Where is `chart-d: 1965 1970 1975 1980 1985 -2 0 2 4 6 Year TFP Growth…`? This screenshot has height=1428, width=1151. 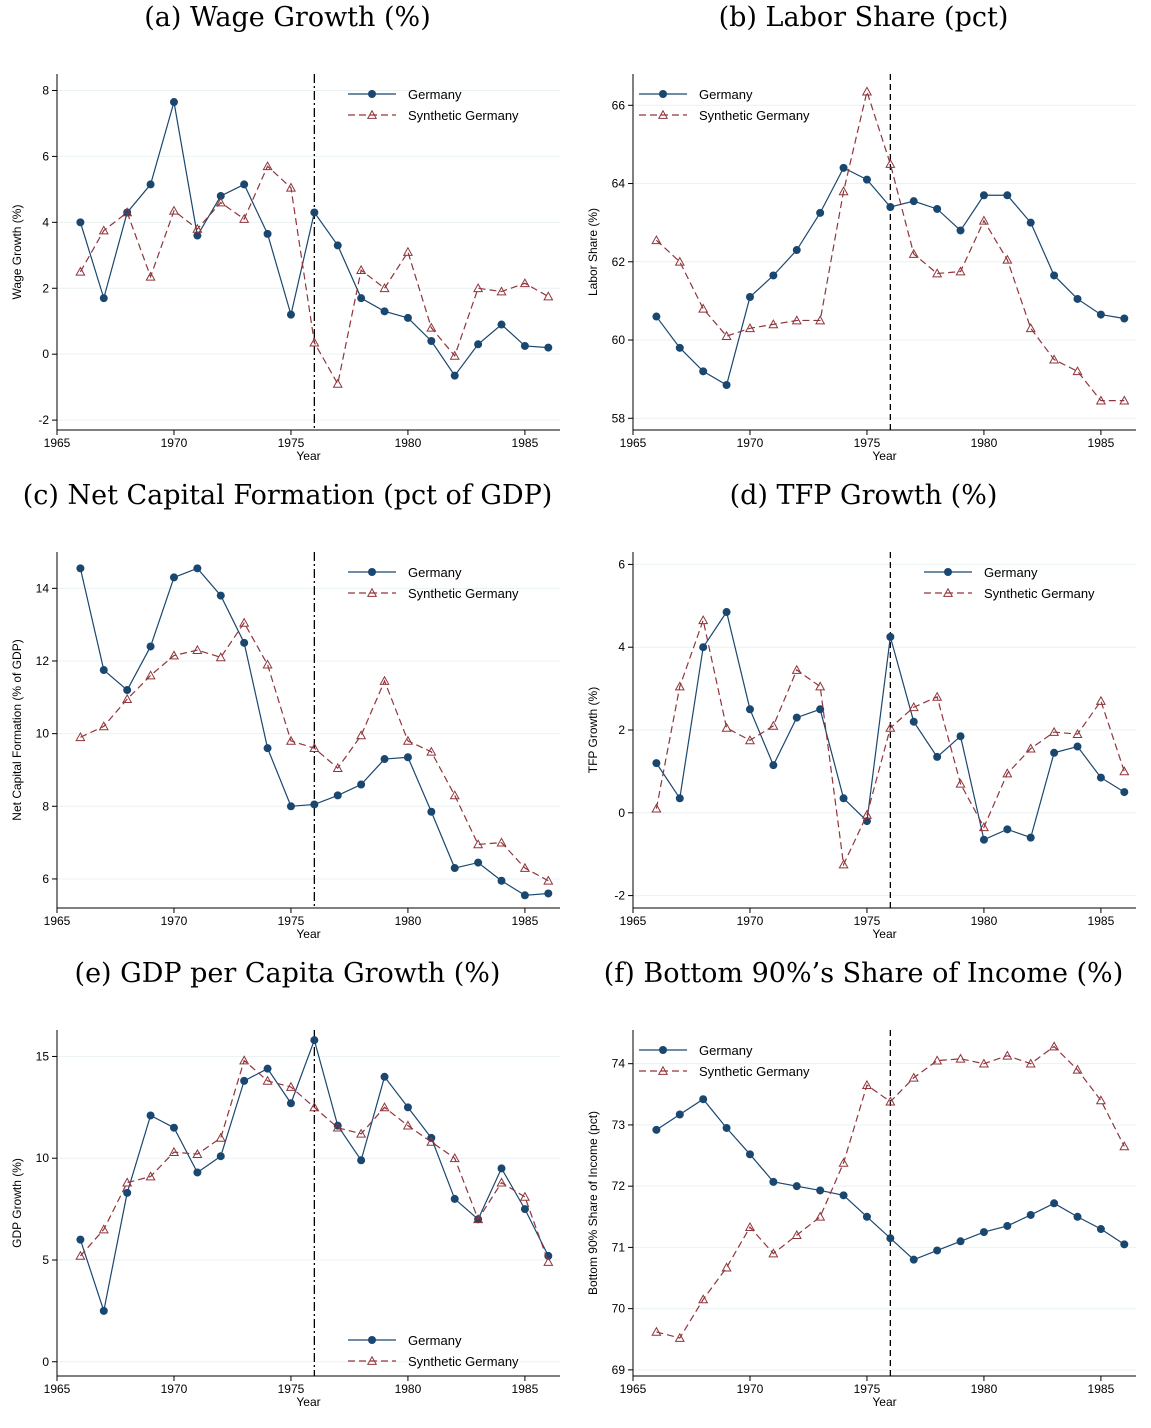
chart-d: 1965 1970 1975 1980 1985 -2 0 2 4 6 Year TFP Growth… is located at coordinates (861, 746).